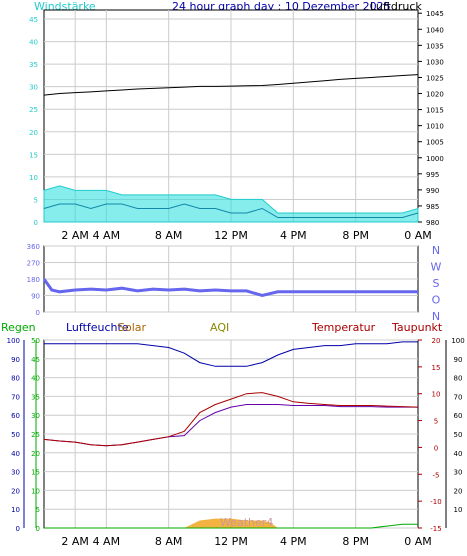 This screenshot has height=556, width=467. What do you see at coordinates (33, 43) in the screenshot?
I see `wind-tick-label: 40` at bounding box center [33, 43].